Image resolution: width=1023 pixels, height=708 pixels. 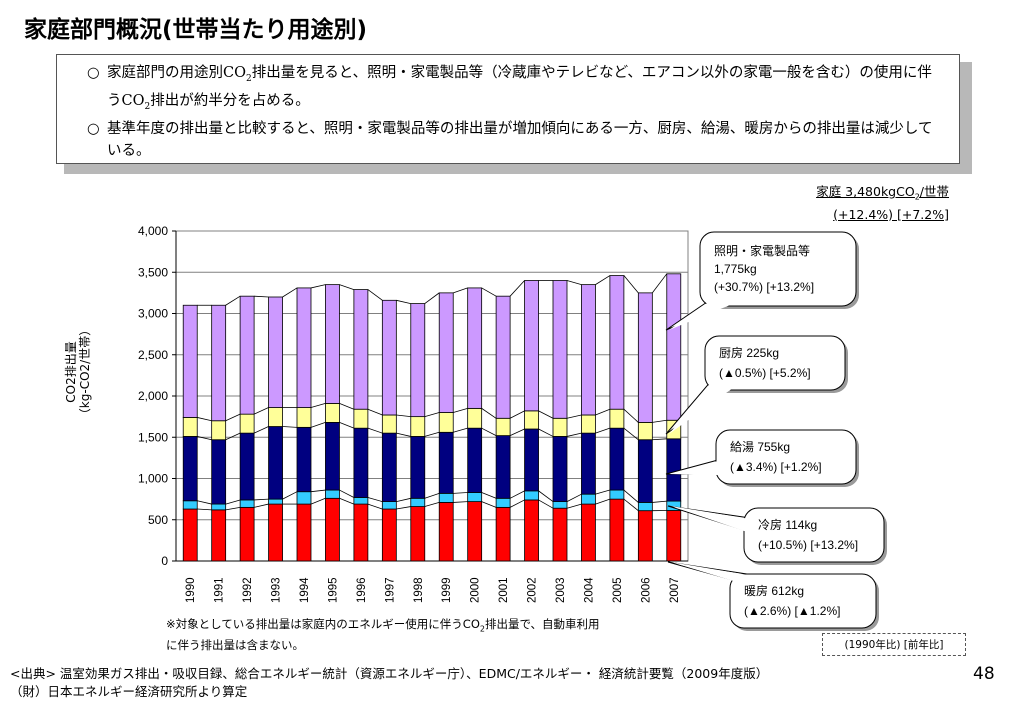 What do you see at coordinates (277, 590) in the screenshot?
I see `x-tick-label: 1993` at bounding box center [277, 590].